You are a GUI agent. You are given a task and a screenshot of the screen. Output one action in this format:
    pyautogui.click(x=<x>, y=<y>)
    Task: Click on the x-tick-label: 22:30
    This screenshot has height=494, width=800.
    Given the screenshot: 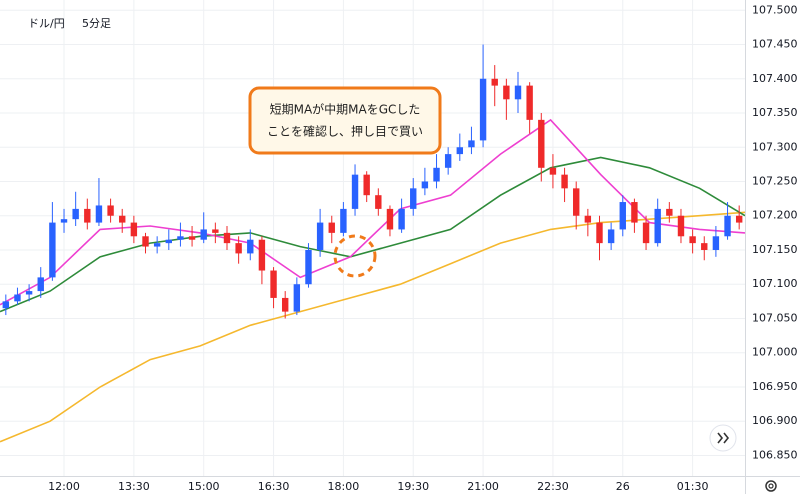 What is the action you would take?
    pyautogui.click(x=553, y=486)
    